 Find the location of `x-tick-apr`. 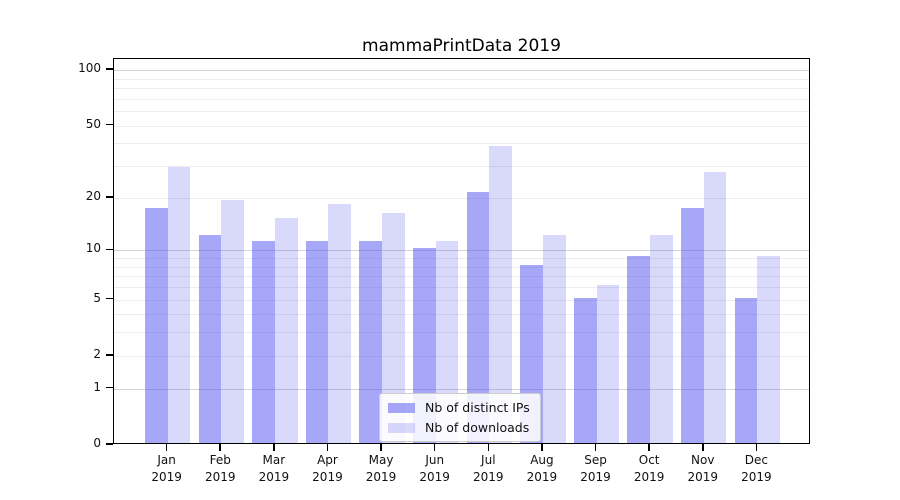

x-tick-apr is located at coordinates (327, 447).